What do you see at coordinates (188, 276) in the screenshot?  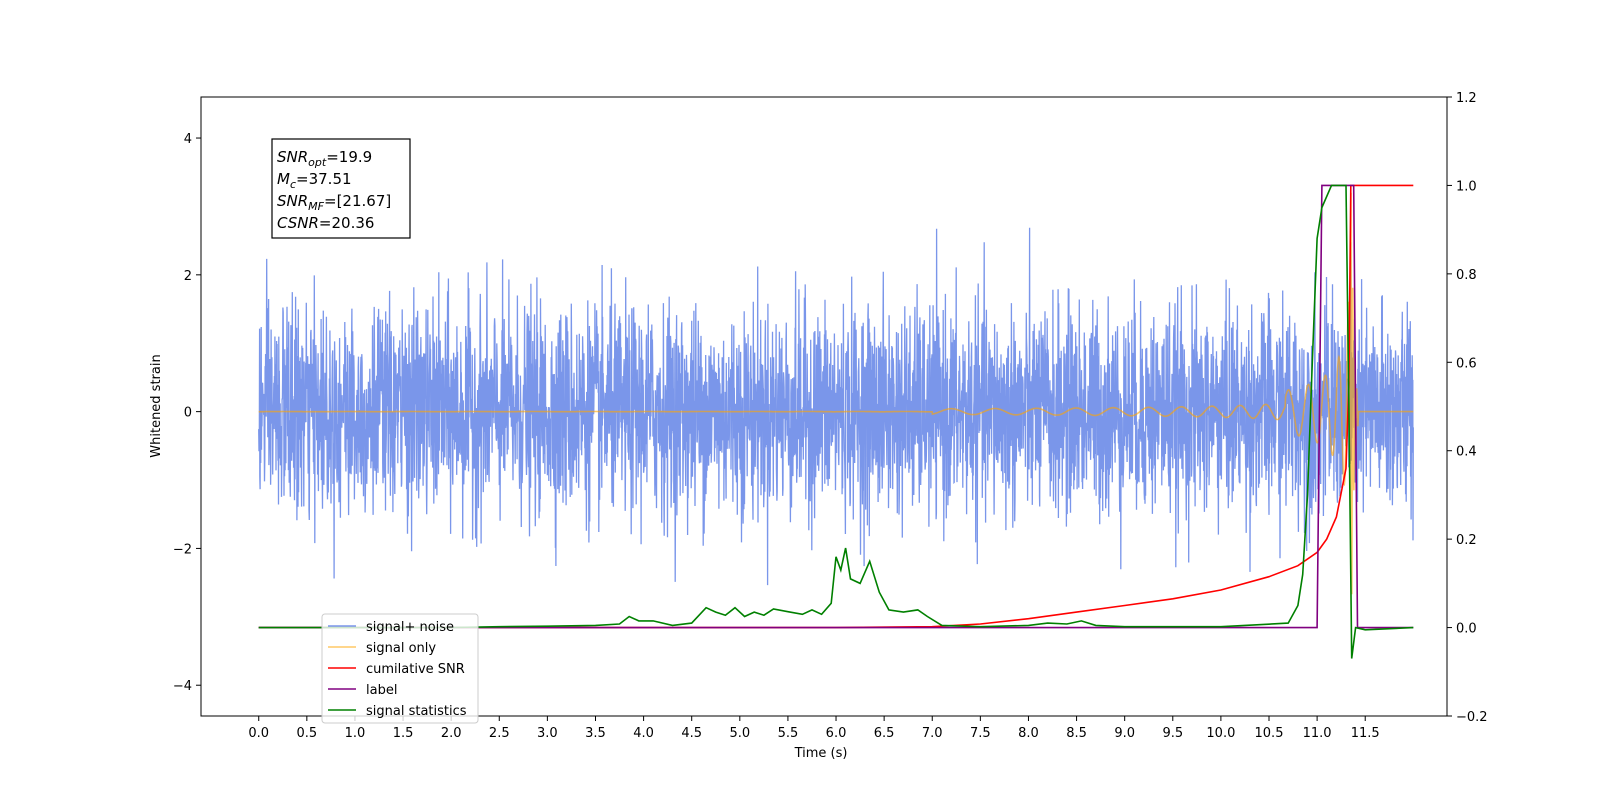 I see `y-tick-label: 2` at bounding box center [188, 276].